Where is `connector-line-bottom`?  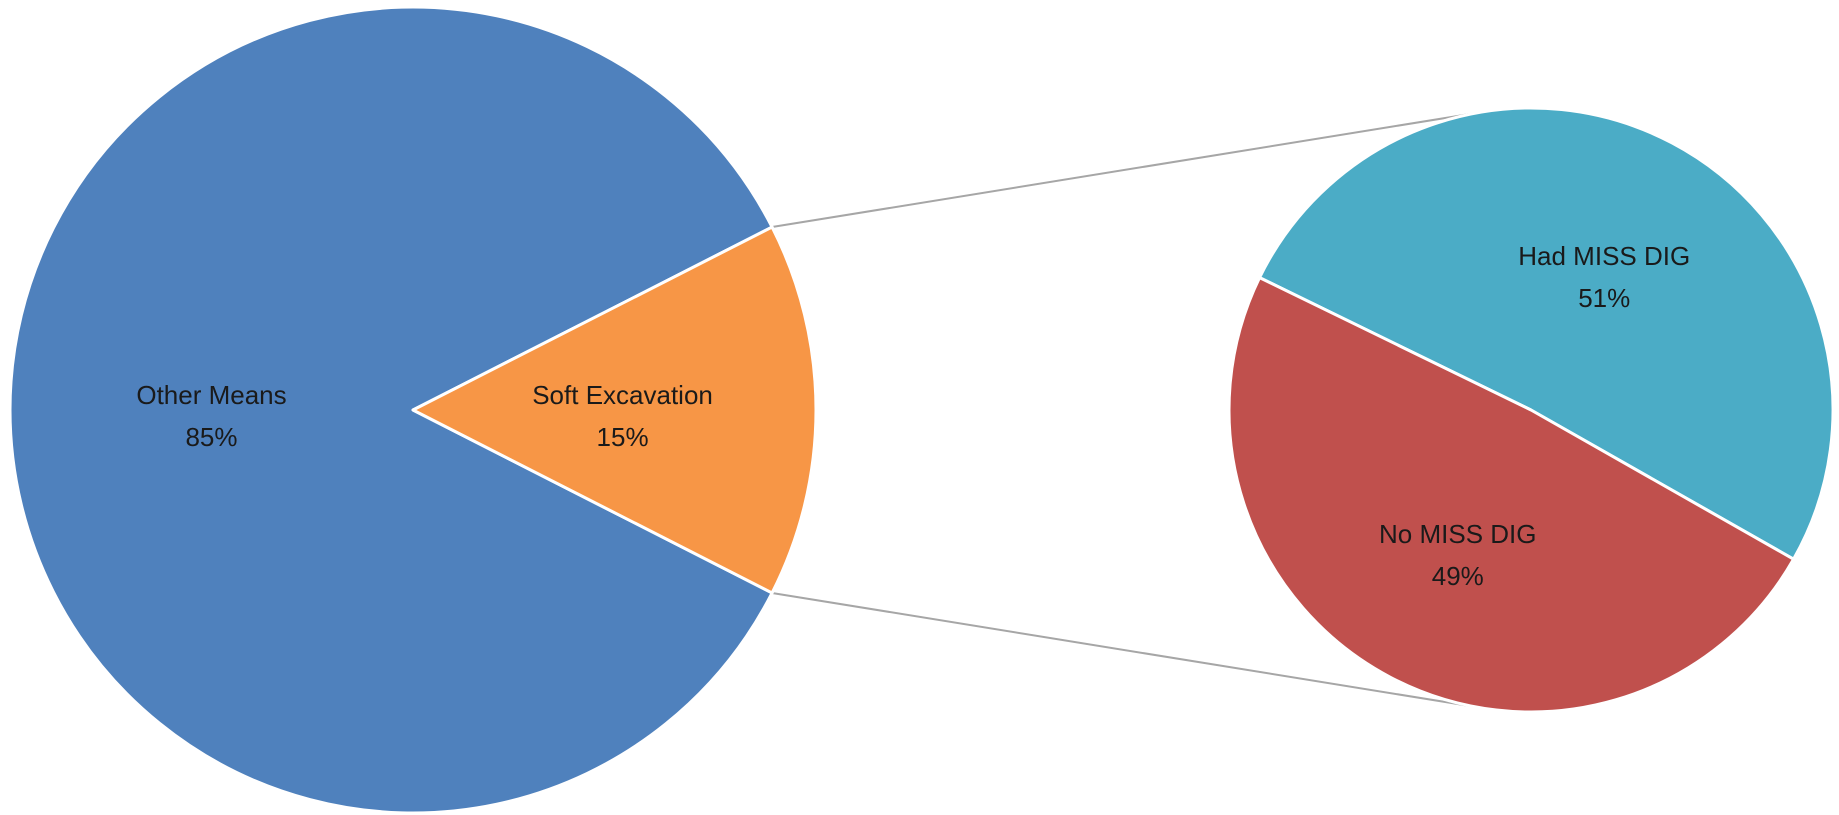
connector-line-bottom is located at coordinates (1125, 650).